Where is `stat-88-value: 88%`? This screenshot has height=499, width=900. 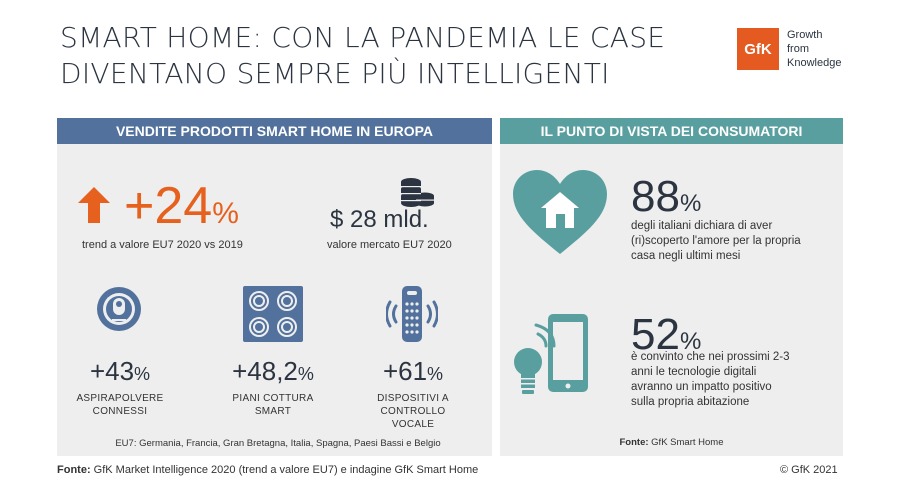
stat-88-value: 88% is located at coordinates (666, 197).